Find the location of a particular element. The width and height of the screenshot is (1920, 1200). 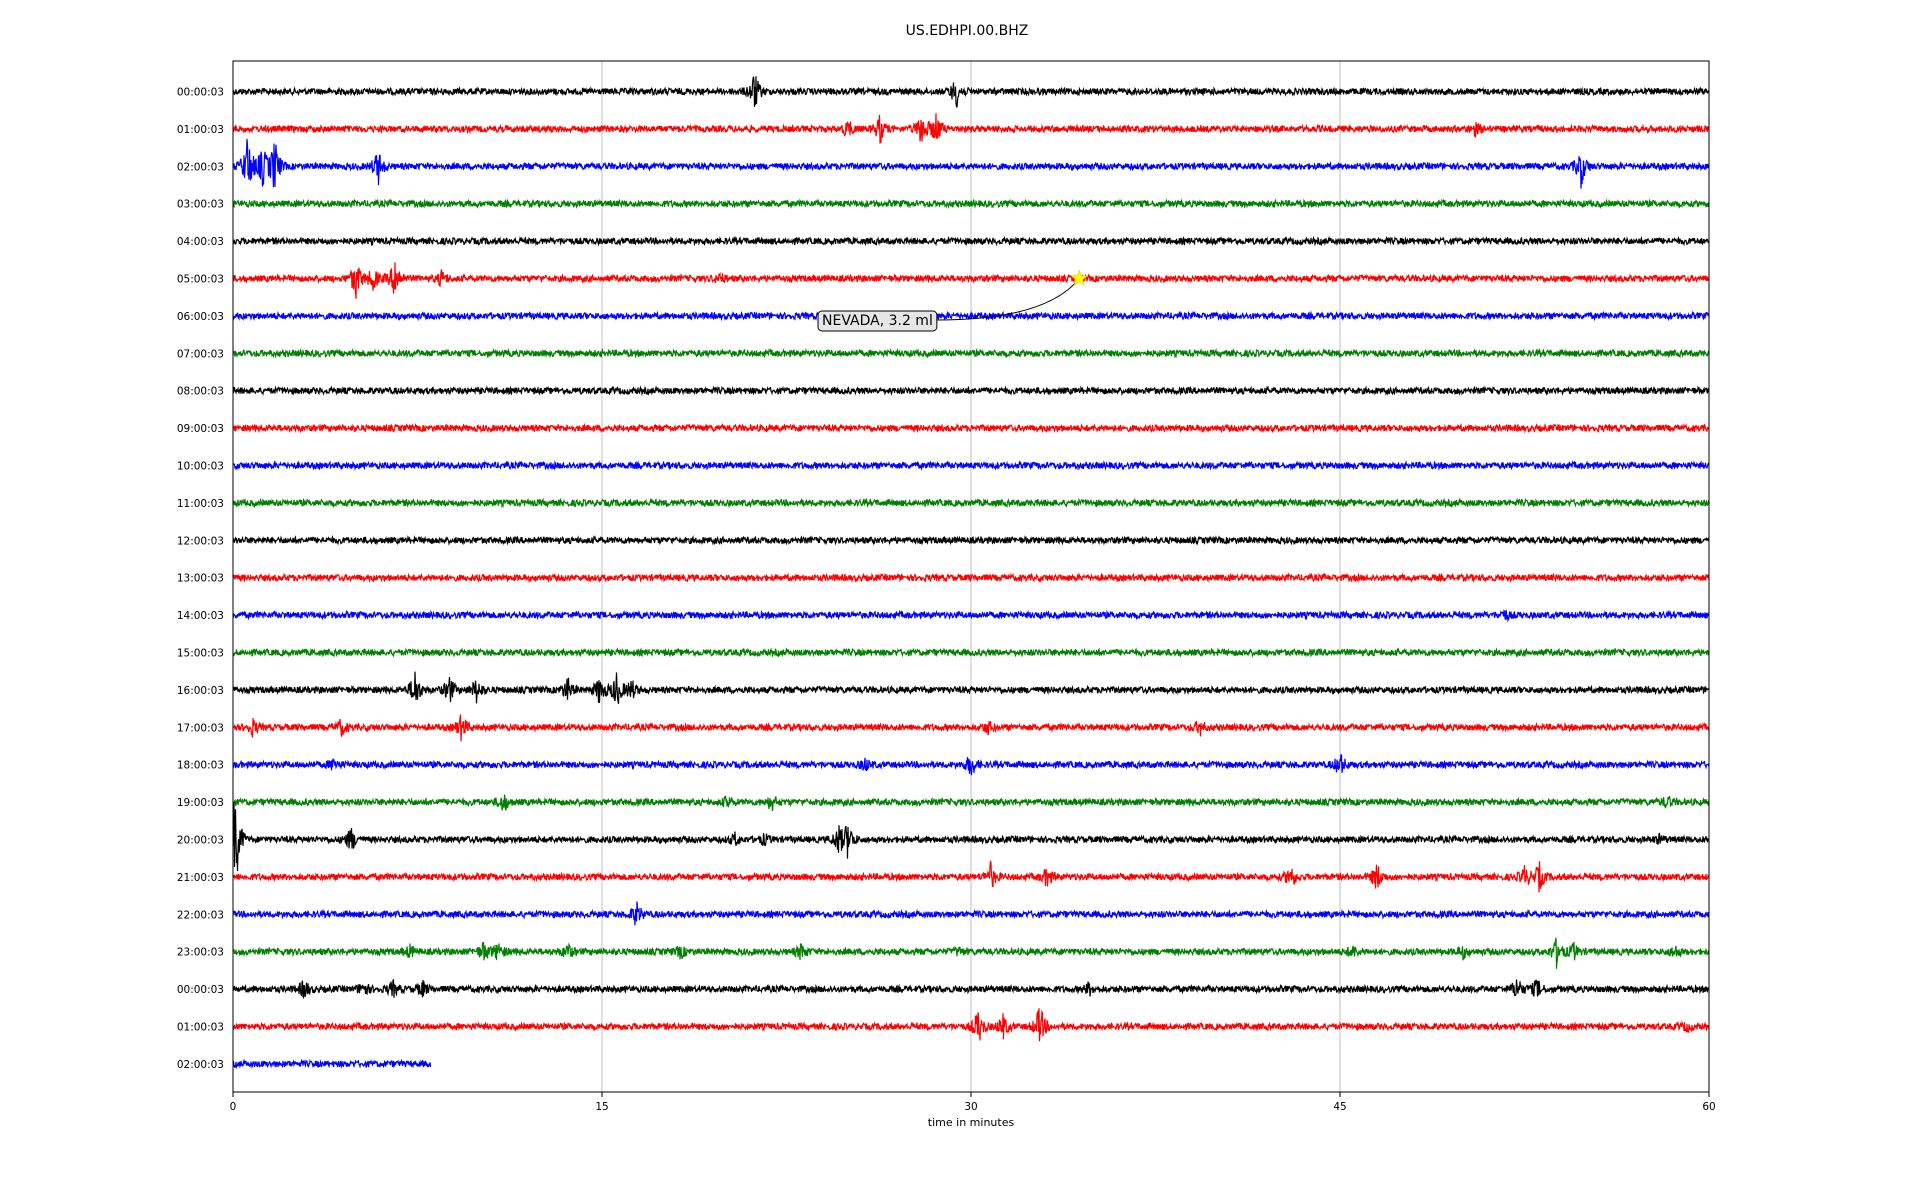

row-label: 12:00:03 is located at coordinates (200, 541).